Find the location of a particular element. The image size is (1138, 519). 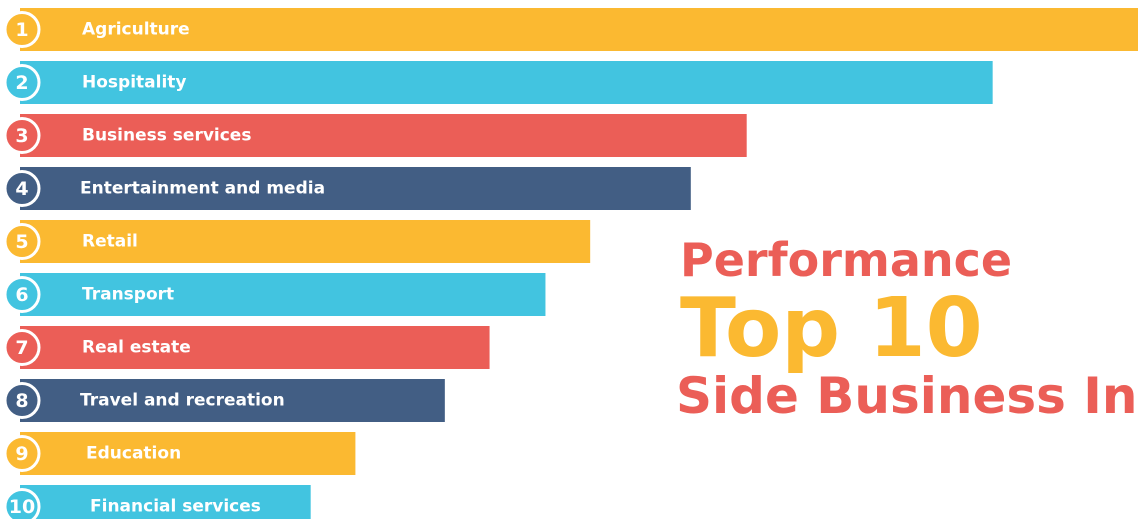

chart-title: Performance is located at coordinates (846, 260).